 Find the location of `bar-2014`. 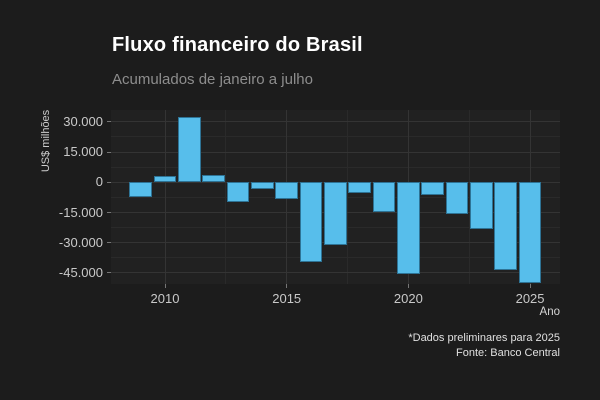

bar-2014 is located at coordinates (262, 186).